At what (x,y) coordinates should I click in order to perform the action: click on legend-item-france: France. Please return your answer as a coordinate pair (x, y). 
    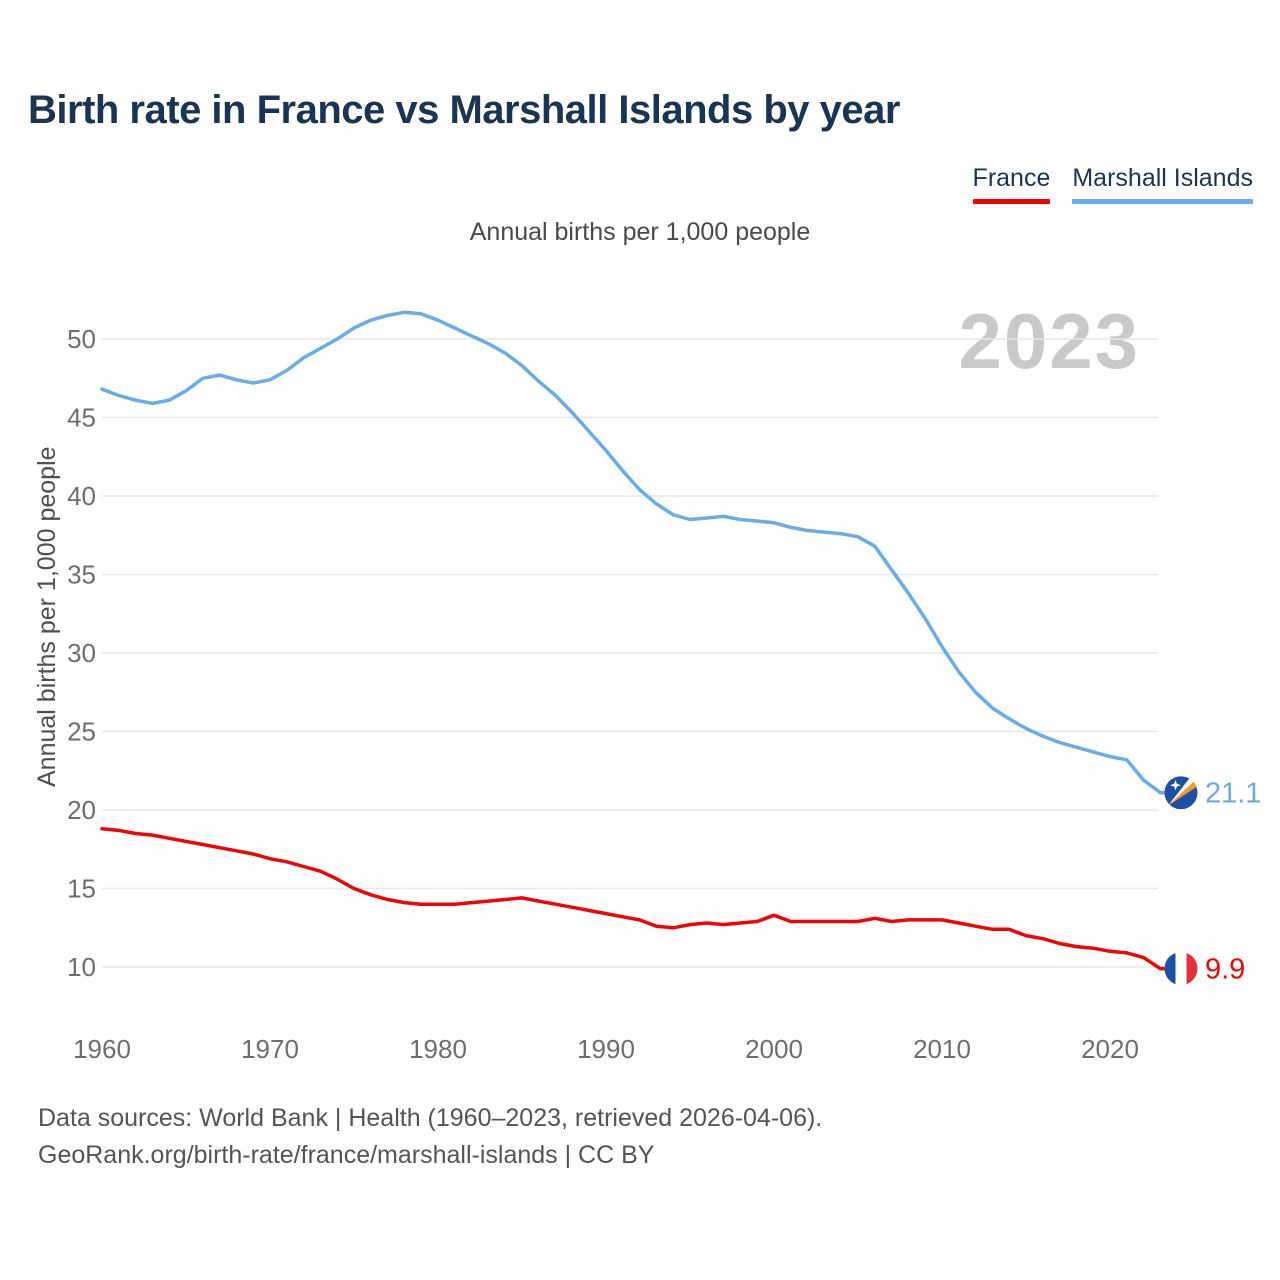
    Looking at the image, I should click on (1011, 184).